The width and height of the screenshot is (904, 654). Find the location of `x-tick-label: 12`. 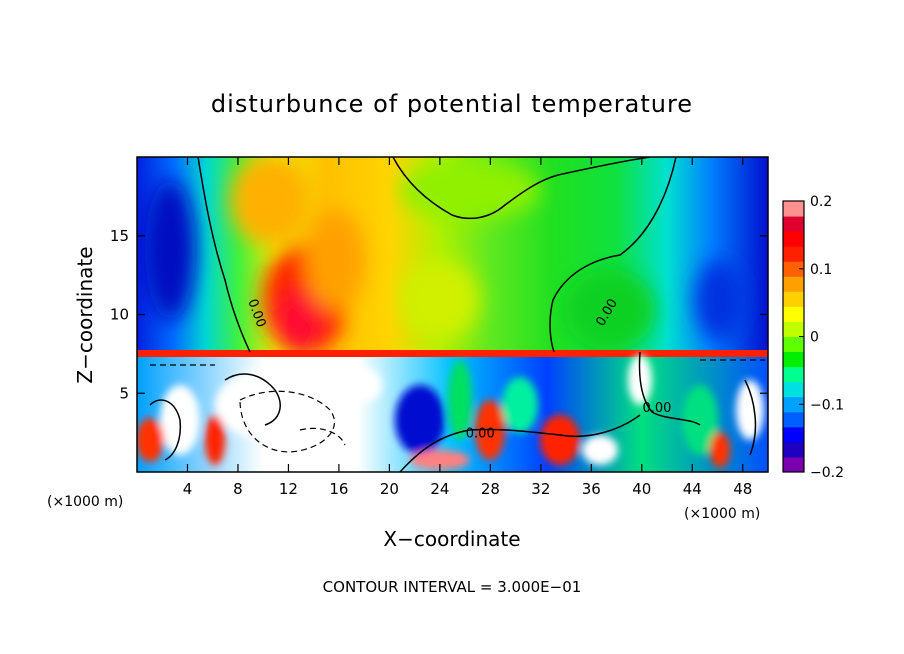

x-tick-label: 12 is located at coordinates (288, 489).